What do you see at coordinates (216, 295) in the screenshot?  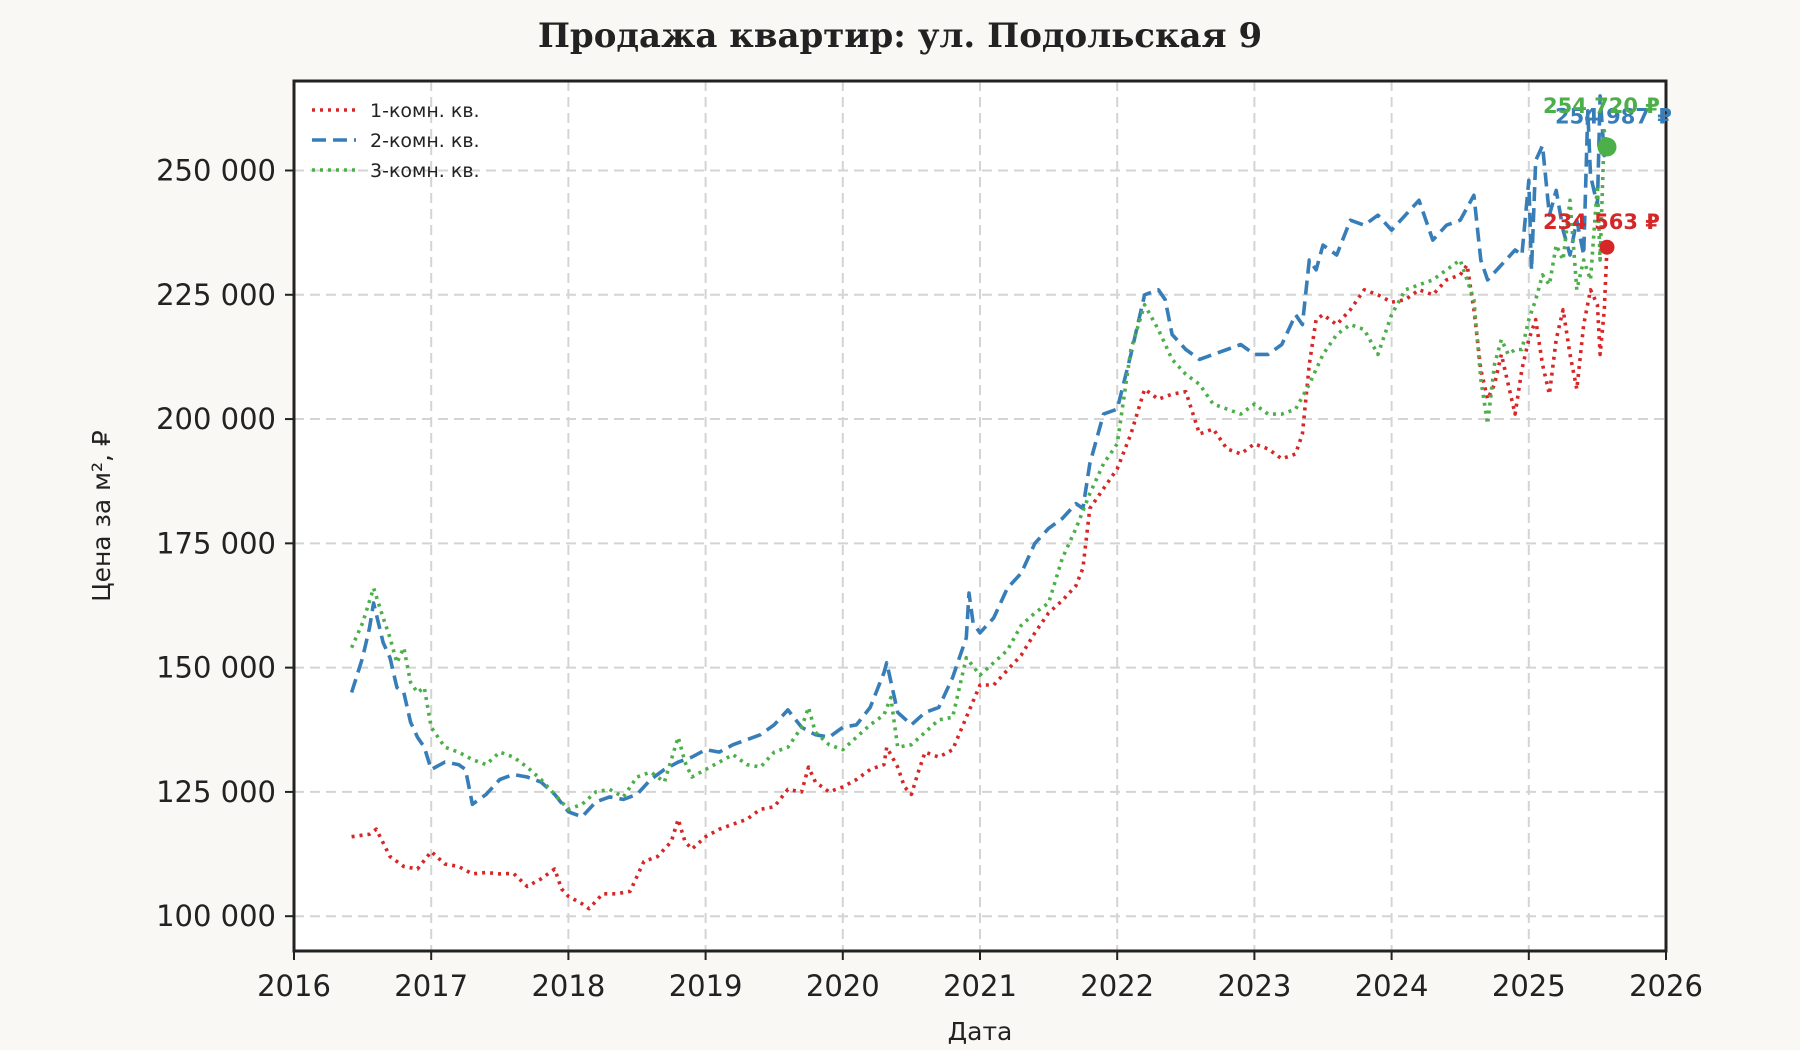 I see `y-tick-label: 225 000` at bounding box center [216, 295].